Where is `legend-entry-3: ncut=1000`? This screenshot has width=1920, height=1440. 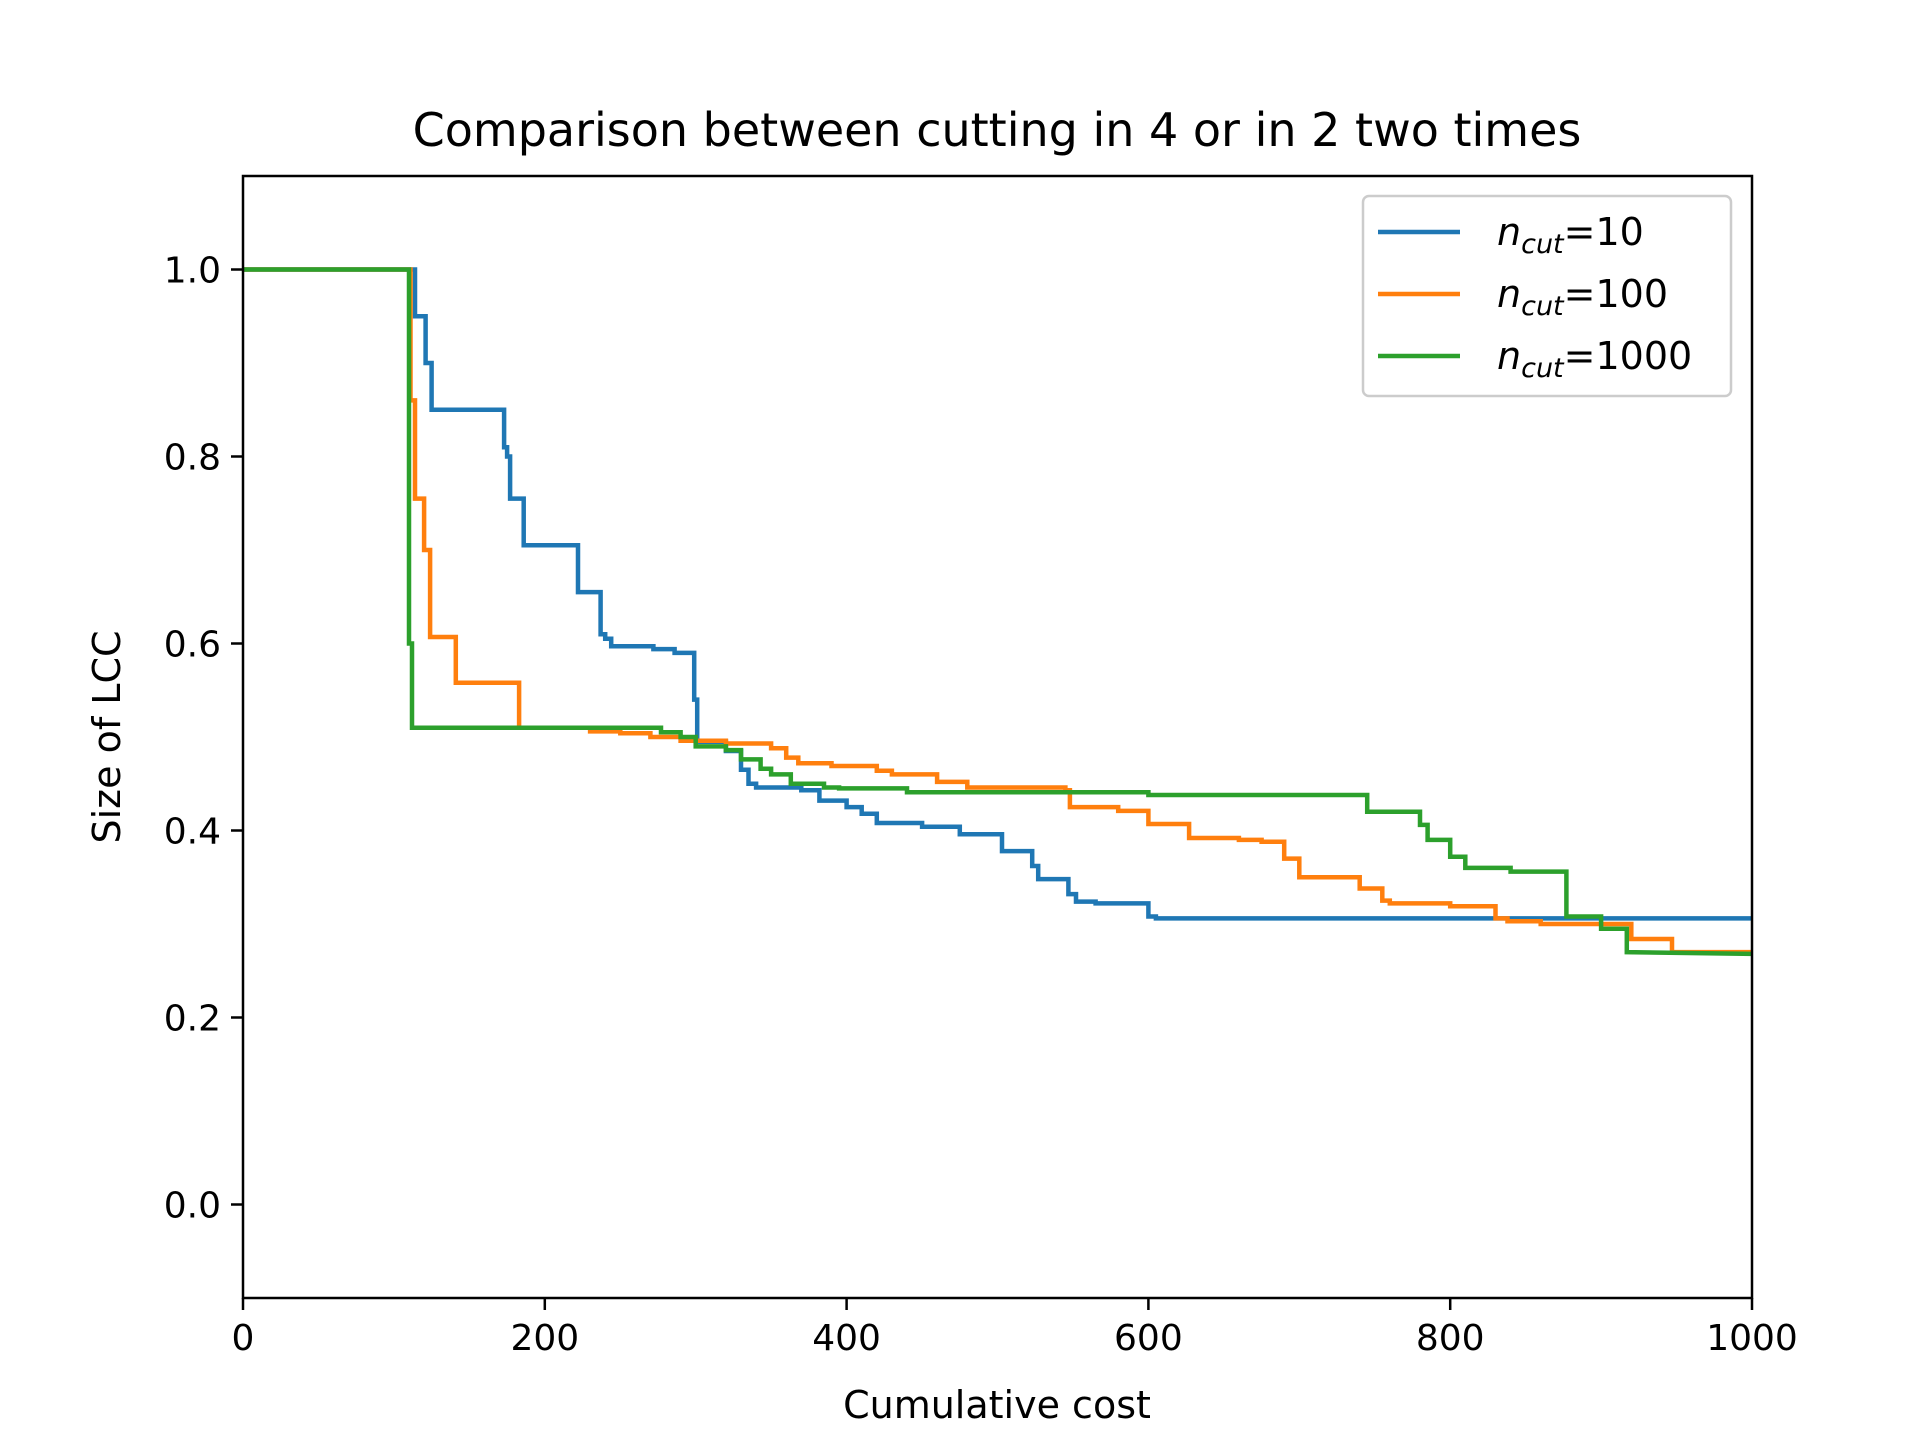 legend-entry-3: ncut=1000 is located at coordinates (1535, 359).